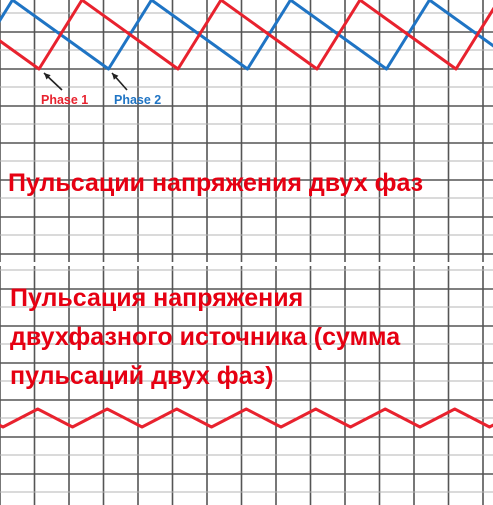 Image resolution: width=493 pixels, height=505 pixels. I want to click on caption-sum-line-2: двухфазного источника (сумма, so click(205, 337).